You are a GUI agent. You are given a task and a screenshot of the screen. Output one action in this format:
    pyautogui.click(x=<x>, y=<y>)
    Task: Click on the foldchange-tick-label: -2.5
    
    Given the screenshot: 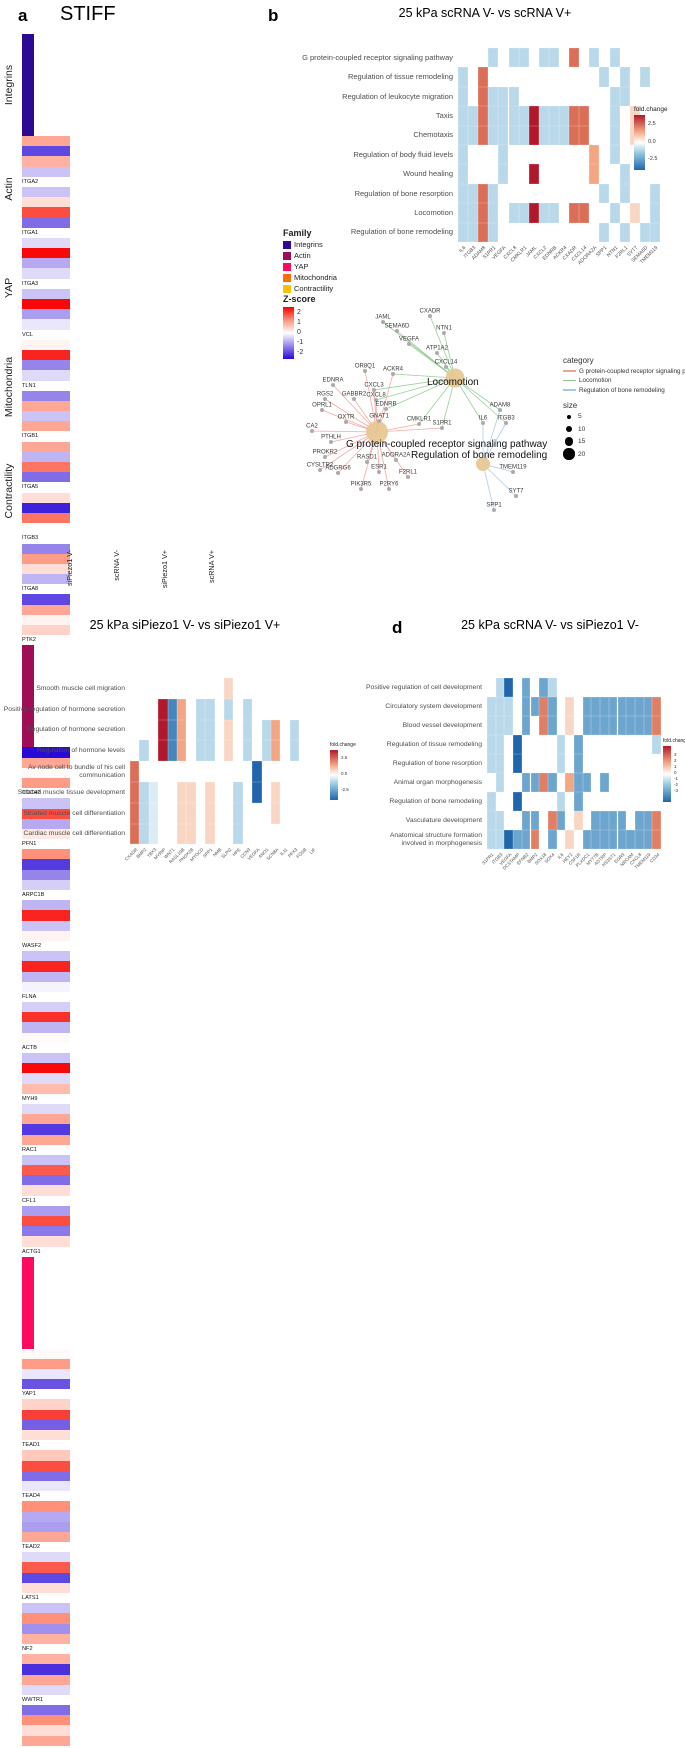 What is the action you would take?
    pyautogui.click(x=653, y=159)
    